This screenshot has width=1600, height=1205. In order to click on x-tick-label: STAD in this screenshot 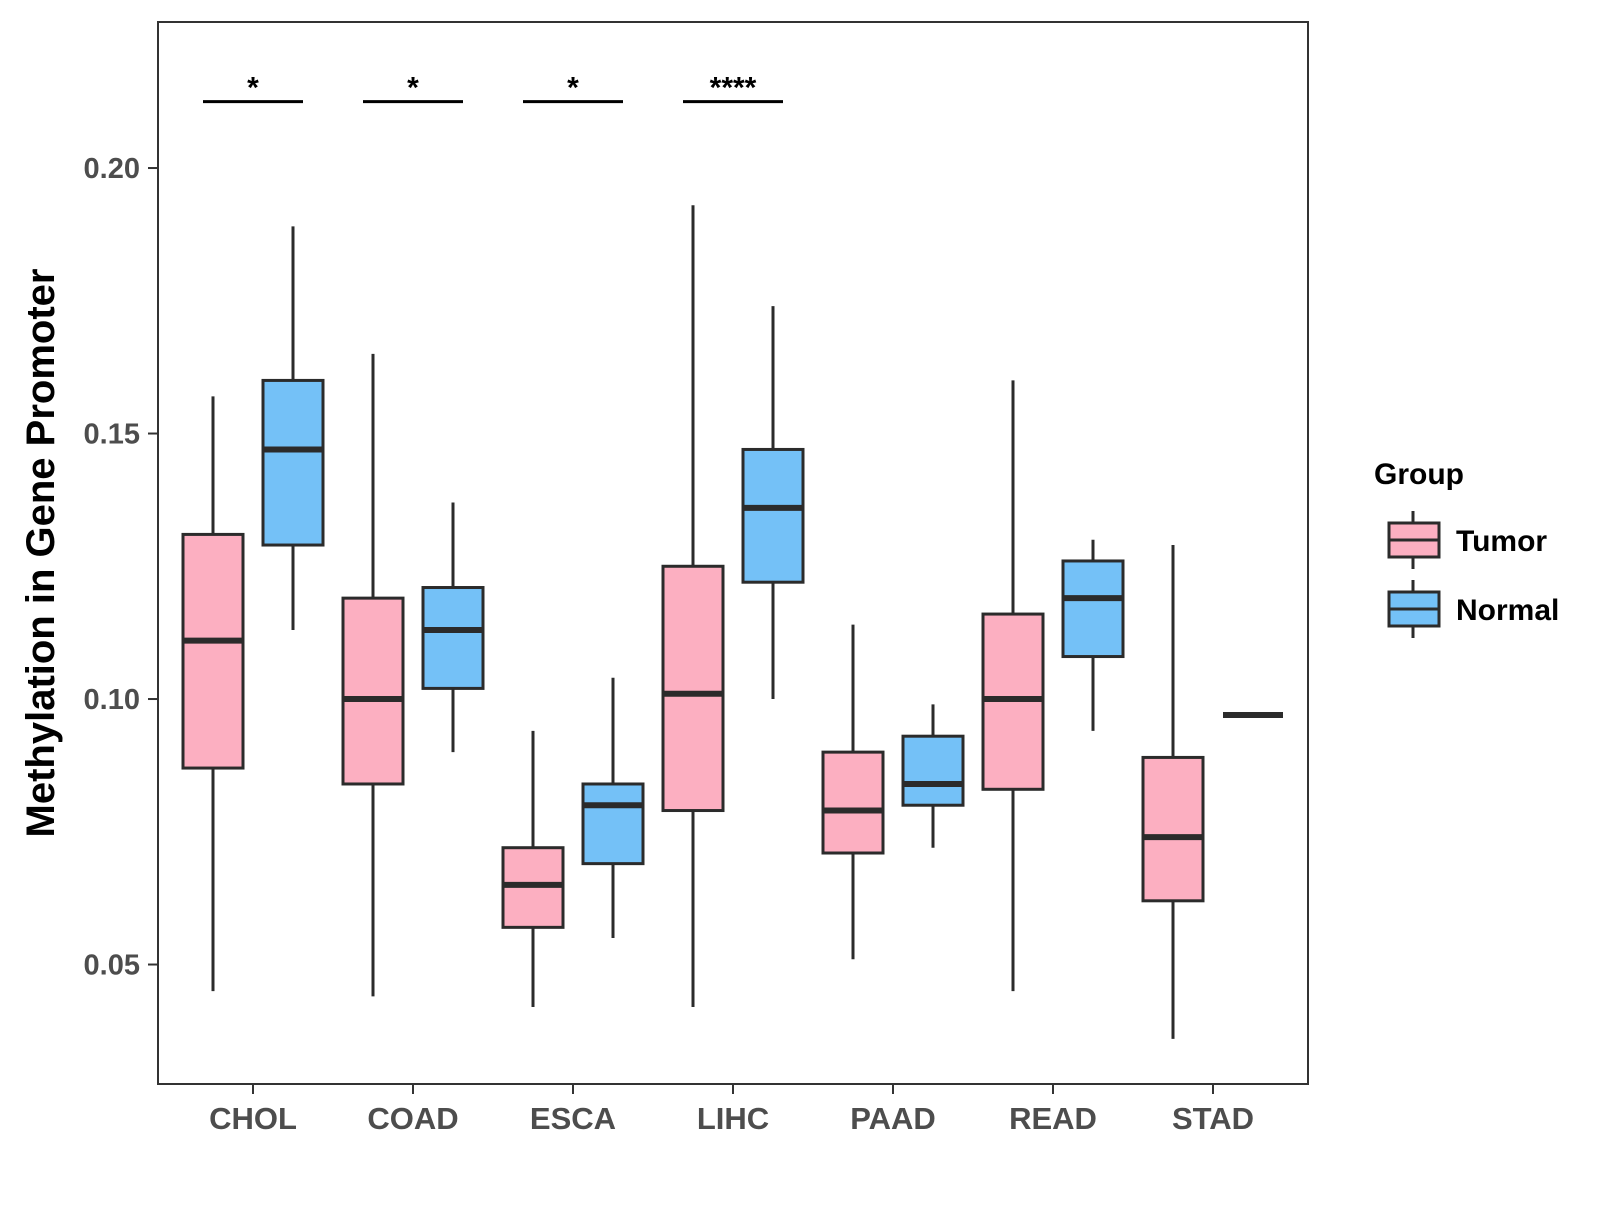, I will do `click(1213, 1118)`.